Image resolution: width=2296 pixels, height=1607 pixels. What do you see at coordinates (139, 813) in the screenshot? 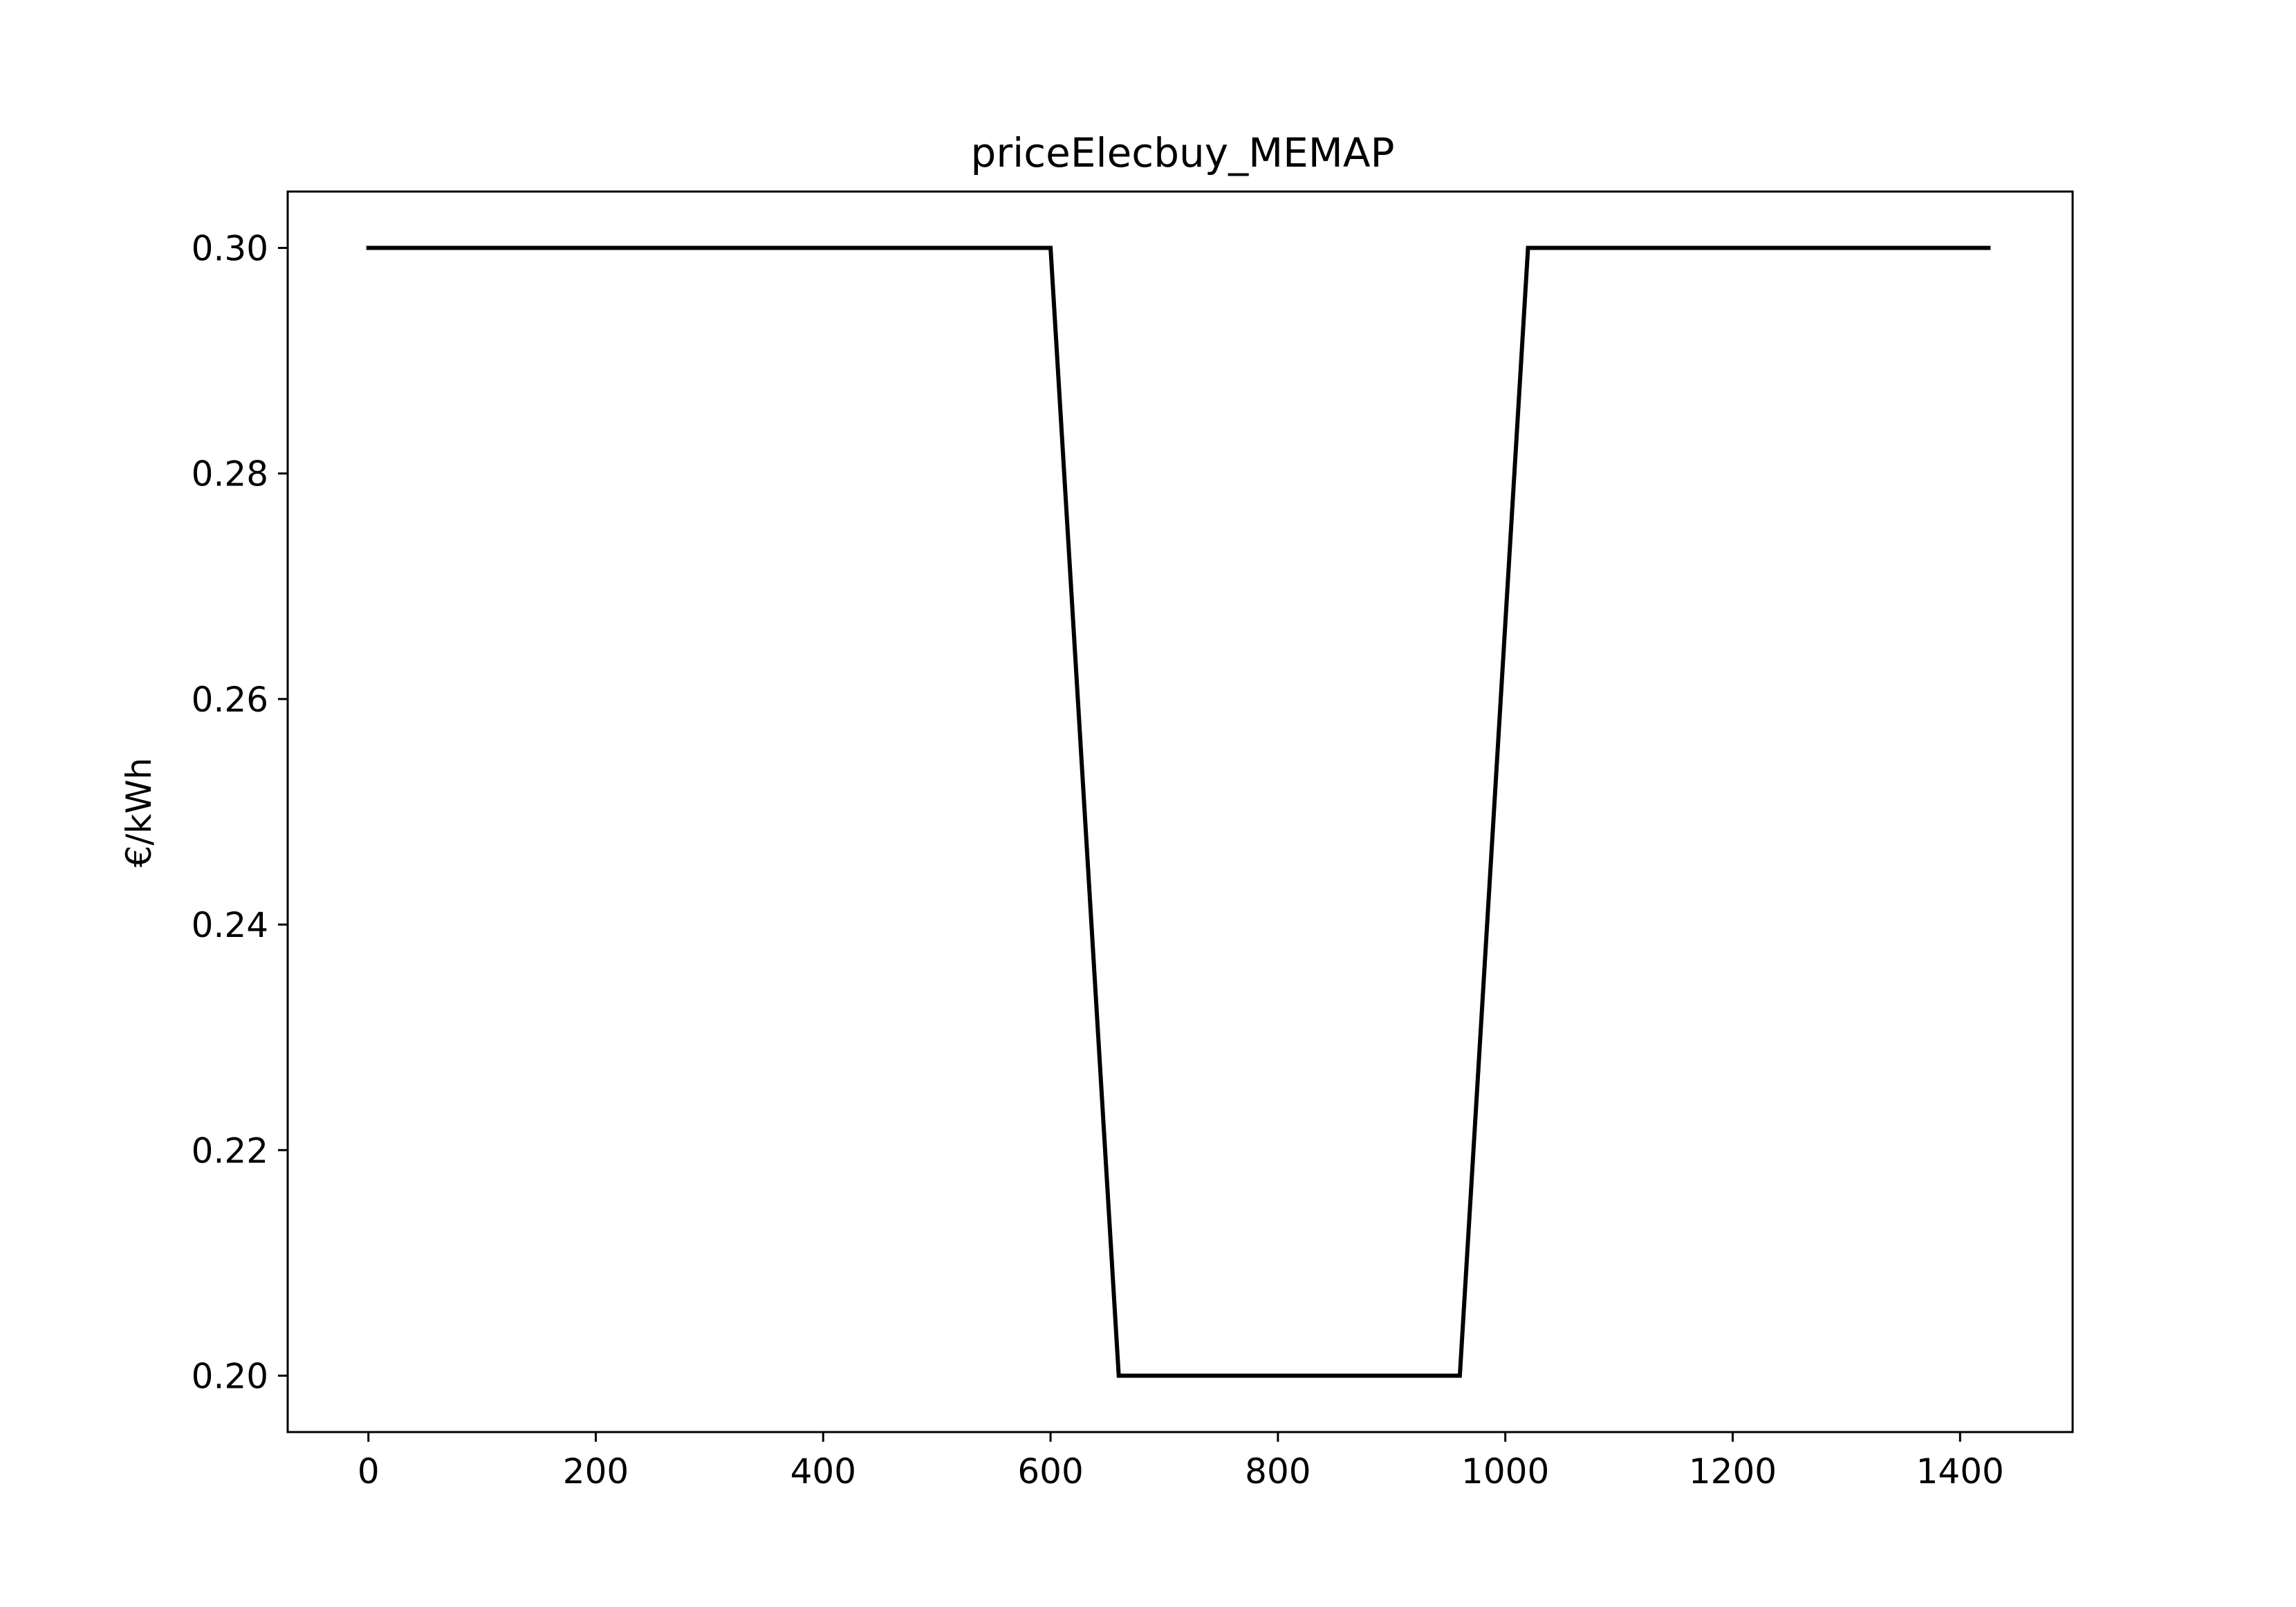
I see `y-axis-label: €/kWh` at bounding box center [139, 813].